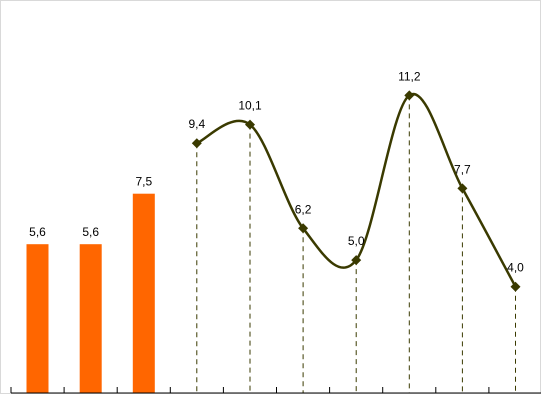 Image resolution: width=541 pixels, height=395 pixels. What do you see at coordinates (250, 106) in the screenshot?
I see `line-value-label-2: 10,1` at bounding box center [250, 106].